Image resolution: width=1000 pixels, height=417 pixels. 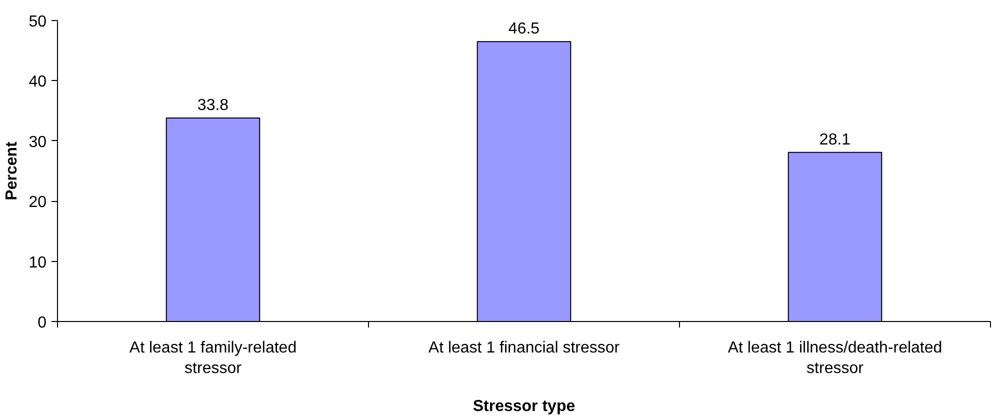 I want to click on y-tick-label: 10, so click(x=37, y=263).